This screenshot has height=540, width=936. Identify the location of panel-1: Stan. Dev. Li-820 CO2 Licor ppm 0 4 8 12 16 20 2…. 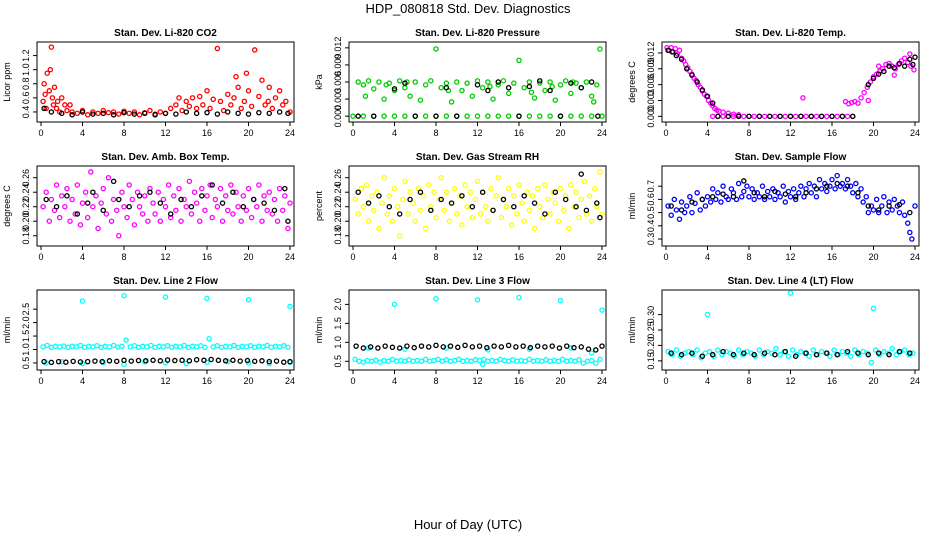
(148, 83).